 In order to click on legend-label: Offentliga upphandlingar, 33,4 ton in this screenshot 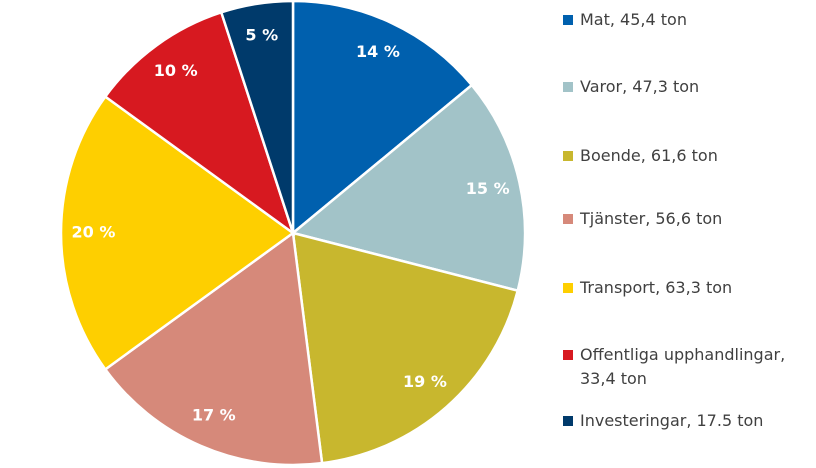, I will do `click(683, 366)`.